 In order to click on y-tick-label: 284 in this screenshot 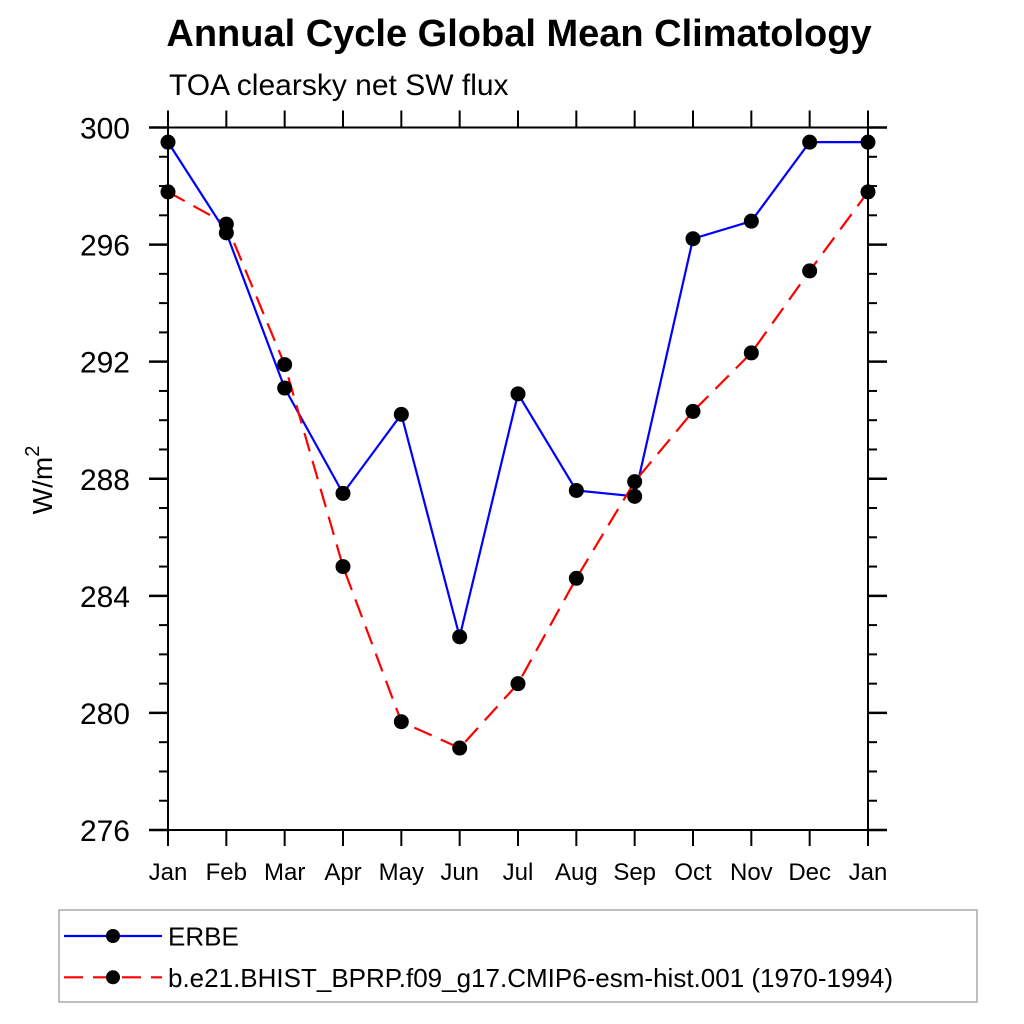, I will do `click(105, 597)`.